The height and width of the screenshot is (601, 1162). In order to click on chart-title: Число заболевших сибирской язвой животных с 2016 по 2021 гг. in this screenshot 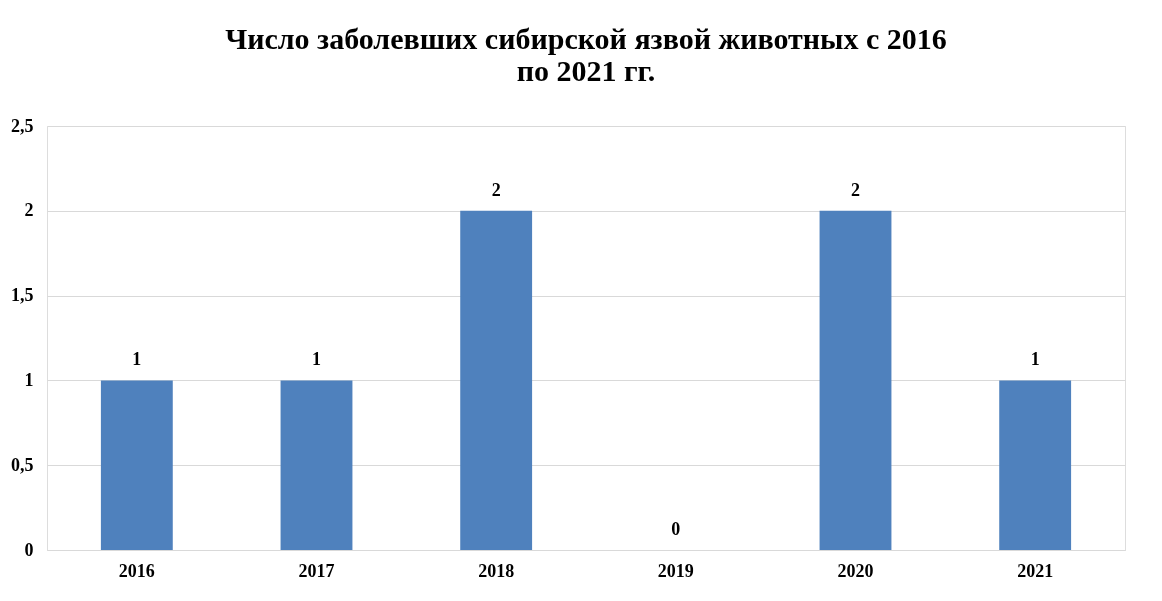, I will do `click(586, 54)`.